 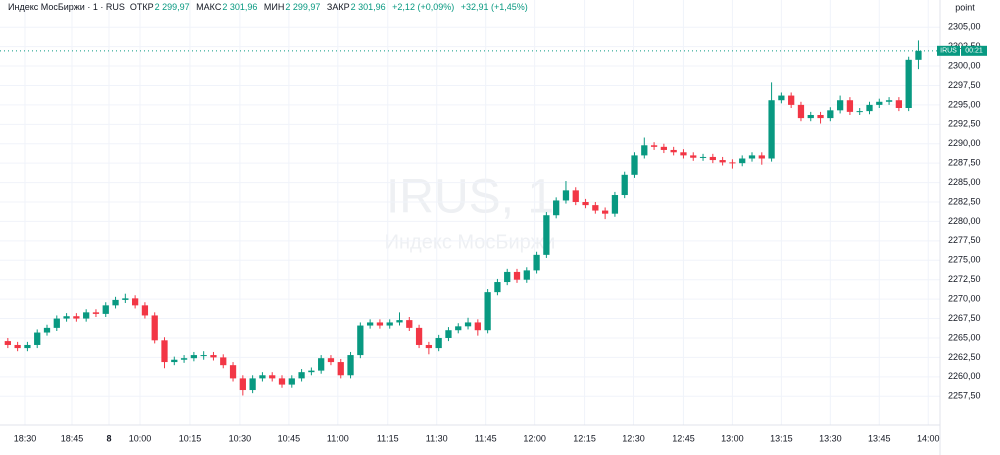 What do you see at coordinates (964, 357) in the screenshot?
I see `y-tick-label: 2262,50` at bounding box center [964, 357].